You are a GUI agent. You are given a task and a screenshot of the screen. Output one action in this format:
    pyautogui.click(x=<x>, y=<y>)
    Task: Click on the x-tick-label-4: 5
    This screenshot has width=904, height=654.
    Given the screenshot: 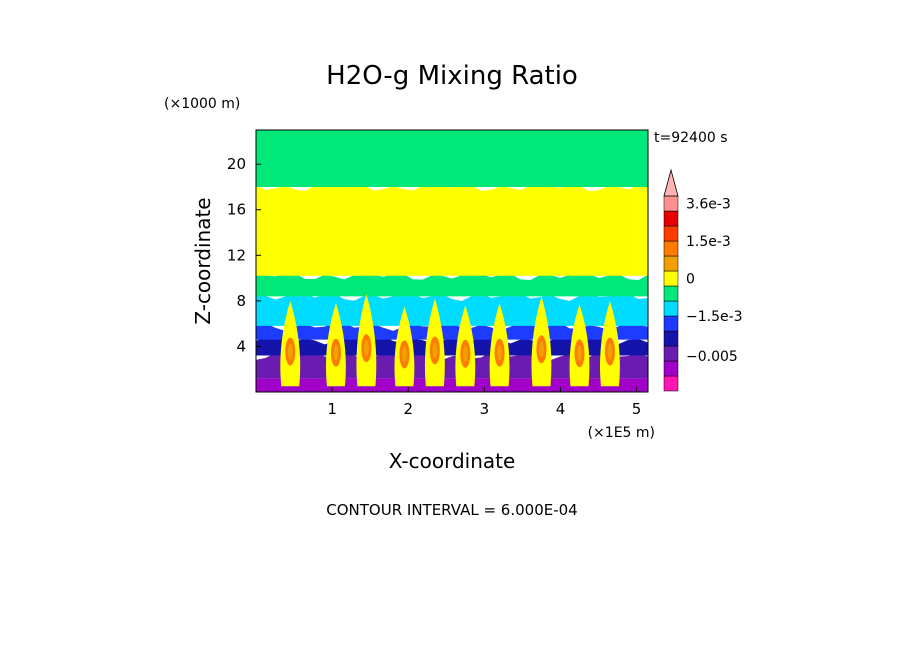 What is the action you would take?
    pyautogui.click(x=637, y=409)
    